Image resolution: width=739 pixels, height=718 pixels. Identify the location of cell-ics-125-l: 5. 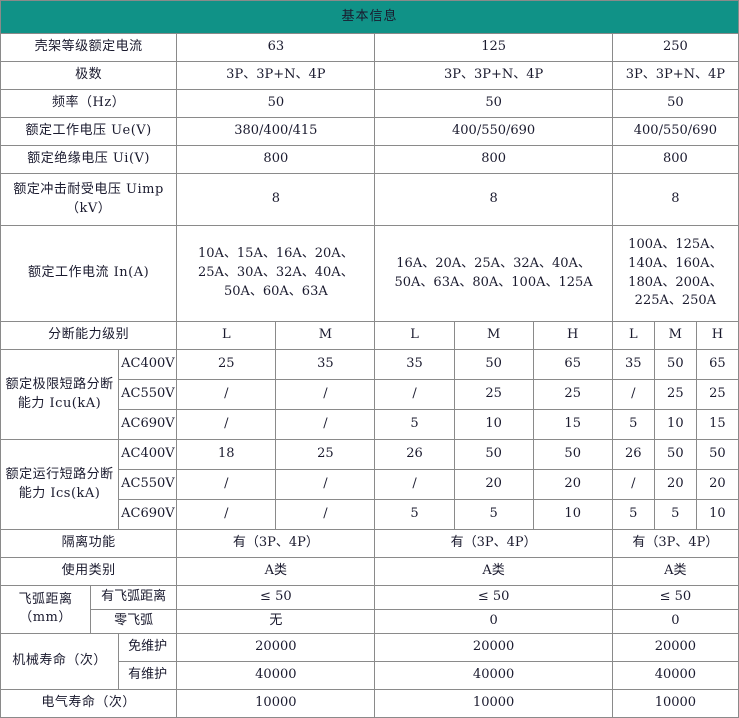
(414, 514).